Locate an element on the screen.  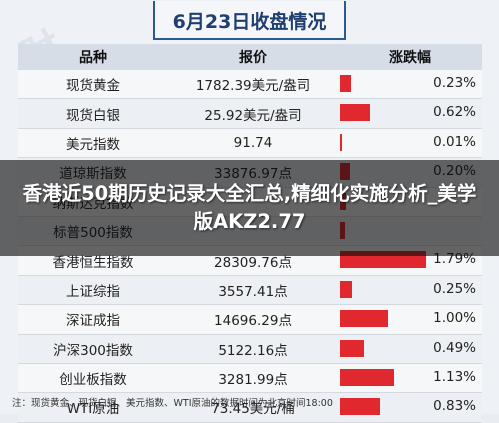
table-row: 深证成指 14696.29点 1.00% is located at coordinates (250, 319).